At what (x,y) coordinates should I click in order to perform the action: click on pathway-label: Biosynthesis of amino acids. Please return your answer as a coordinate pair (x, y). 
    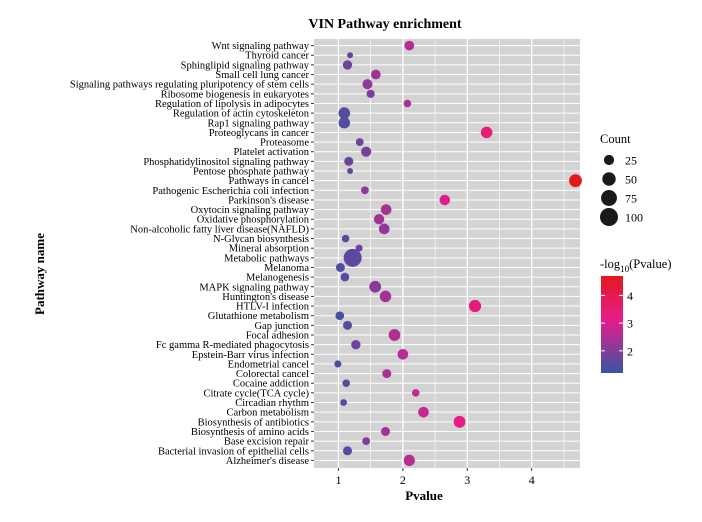
    Looking at the image, I should click on (250, 432).